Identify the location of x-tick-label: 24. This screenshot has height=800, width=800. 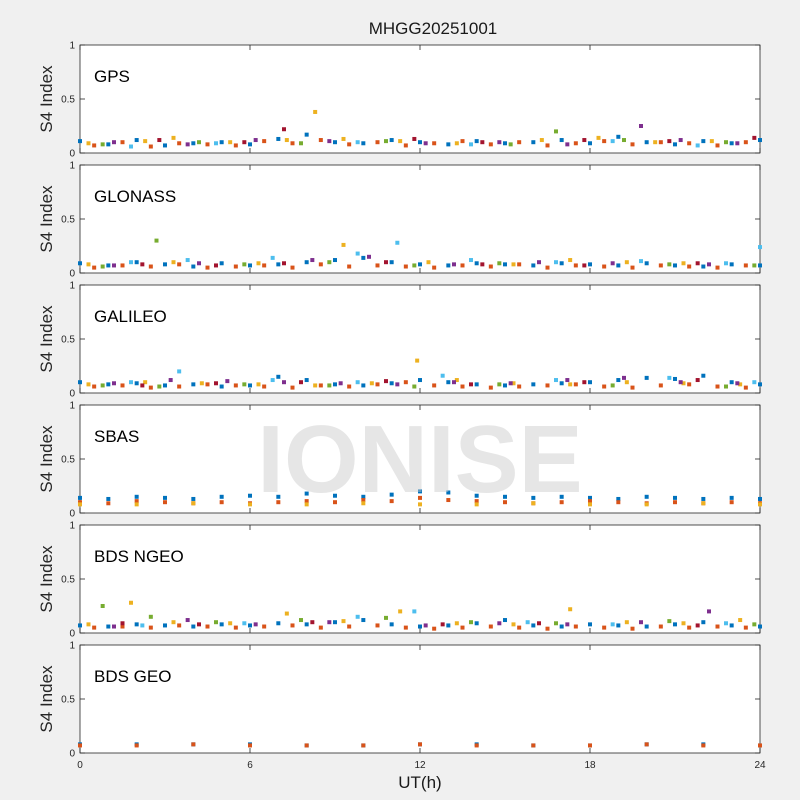
(760, 765).